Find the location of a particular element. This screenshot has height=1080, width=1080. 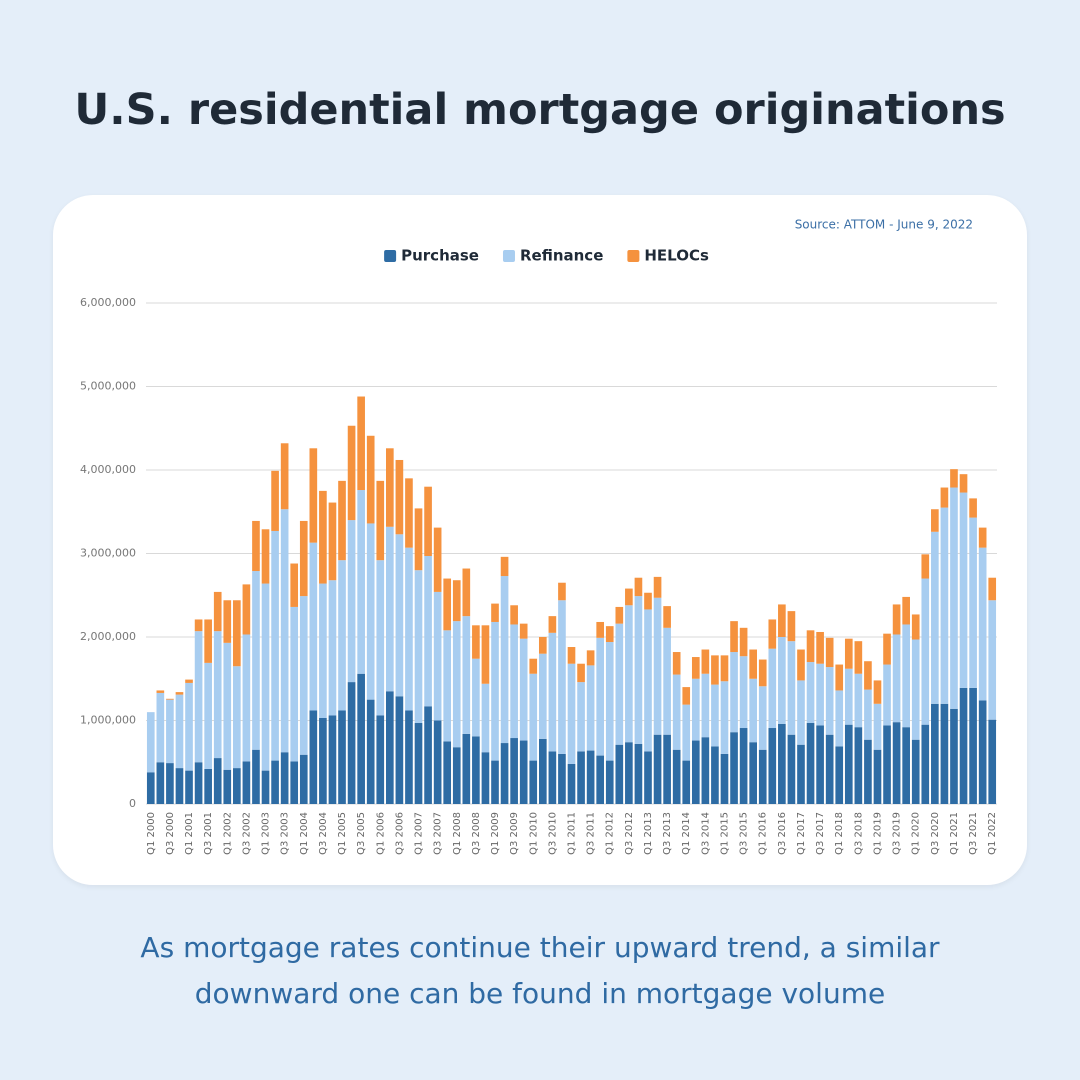

y-tick-label: 2,000,000 is located at coordinates (108, 636).